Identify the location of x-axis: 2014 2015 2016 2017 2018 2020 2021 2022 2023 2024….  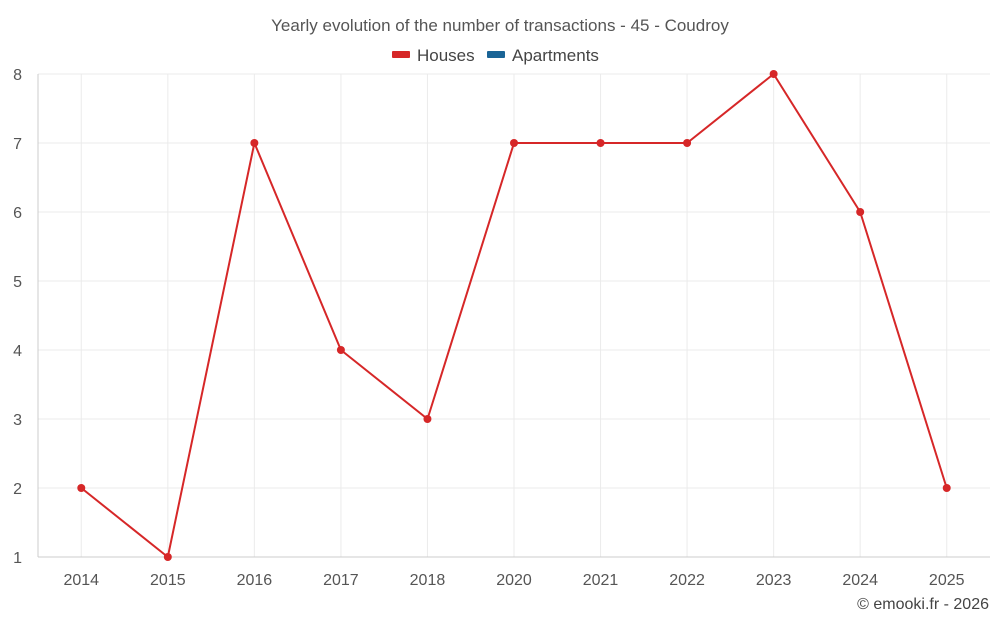
(513, 580).